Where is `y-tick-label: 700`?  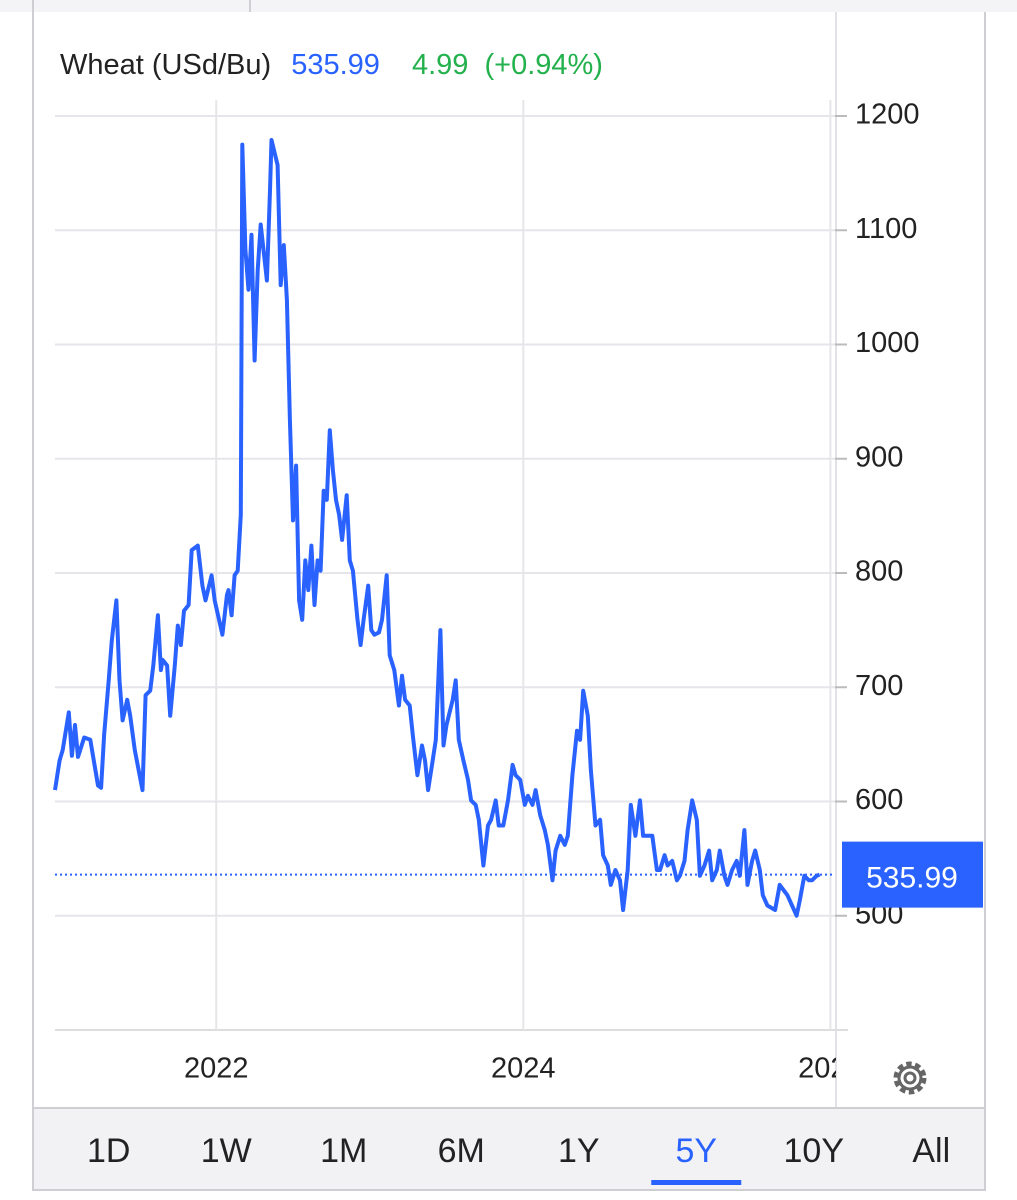 y-tick-label: 700 is located at coordinates (879, 686).